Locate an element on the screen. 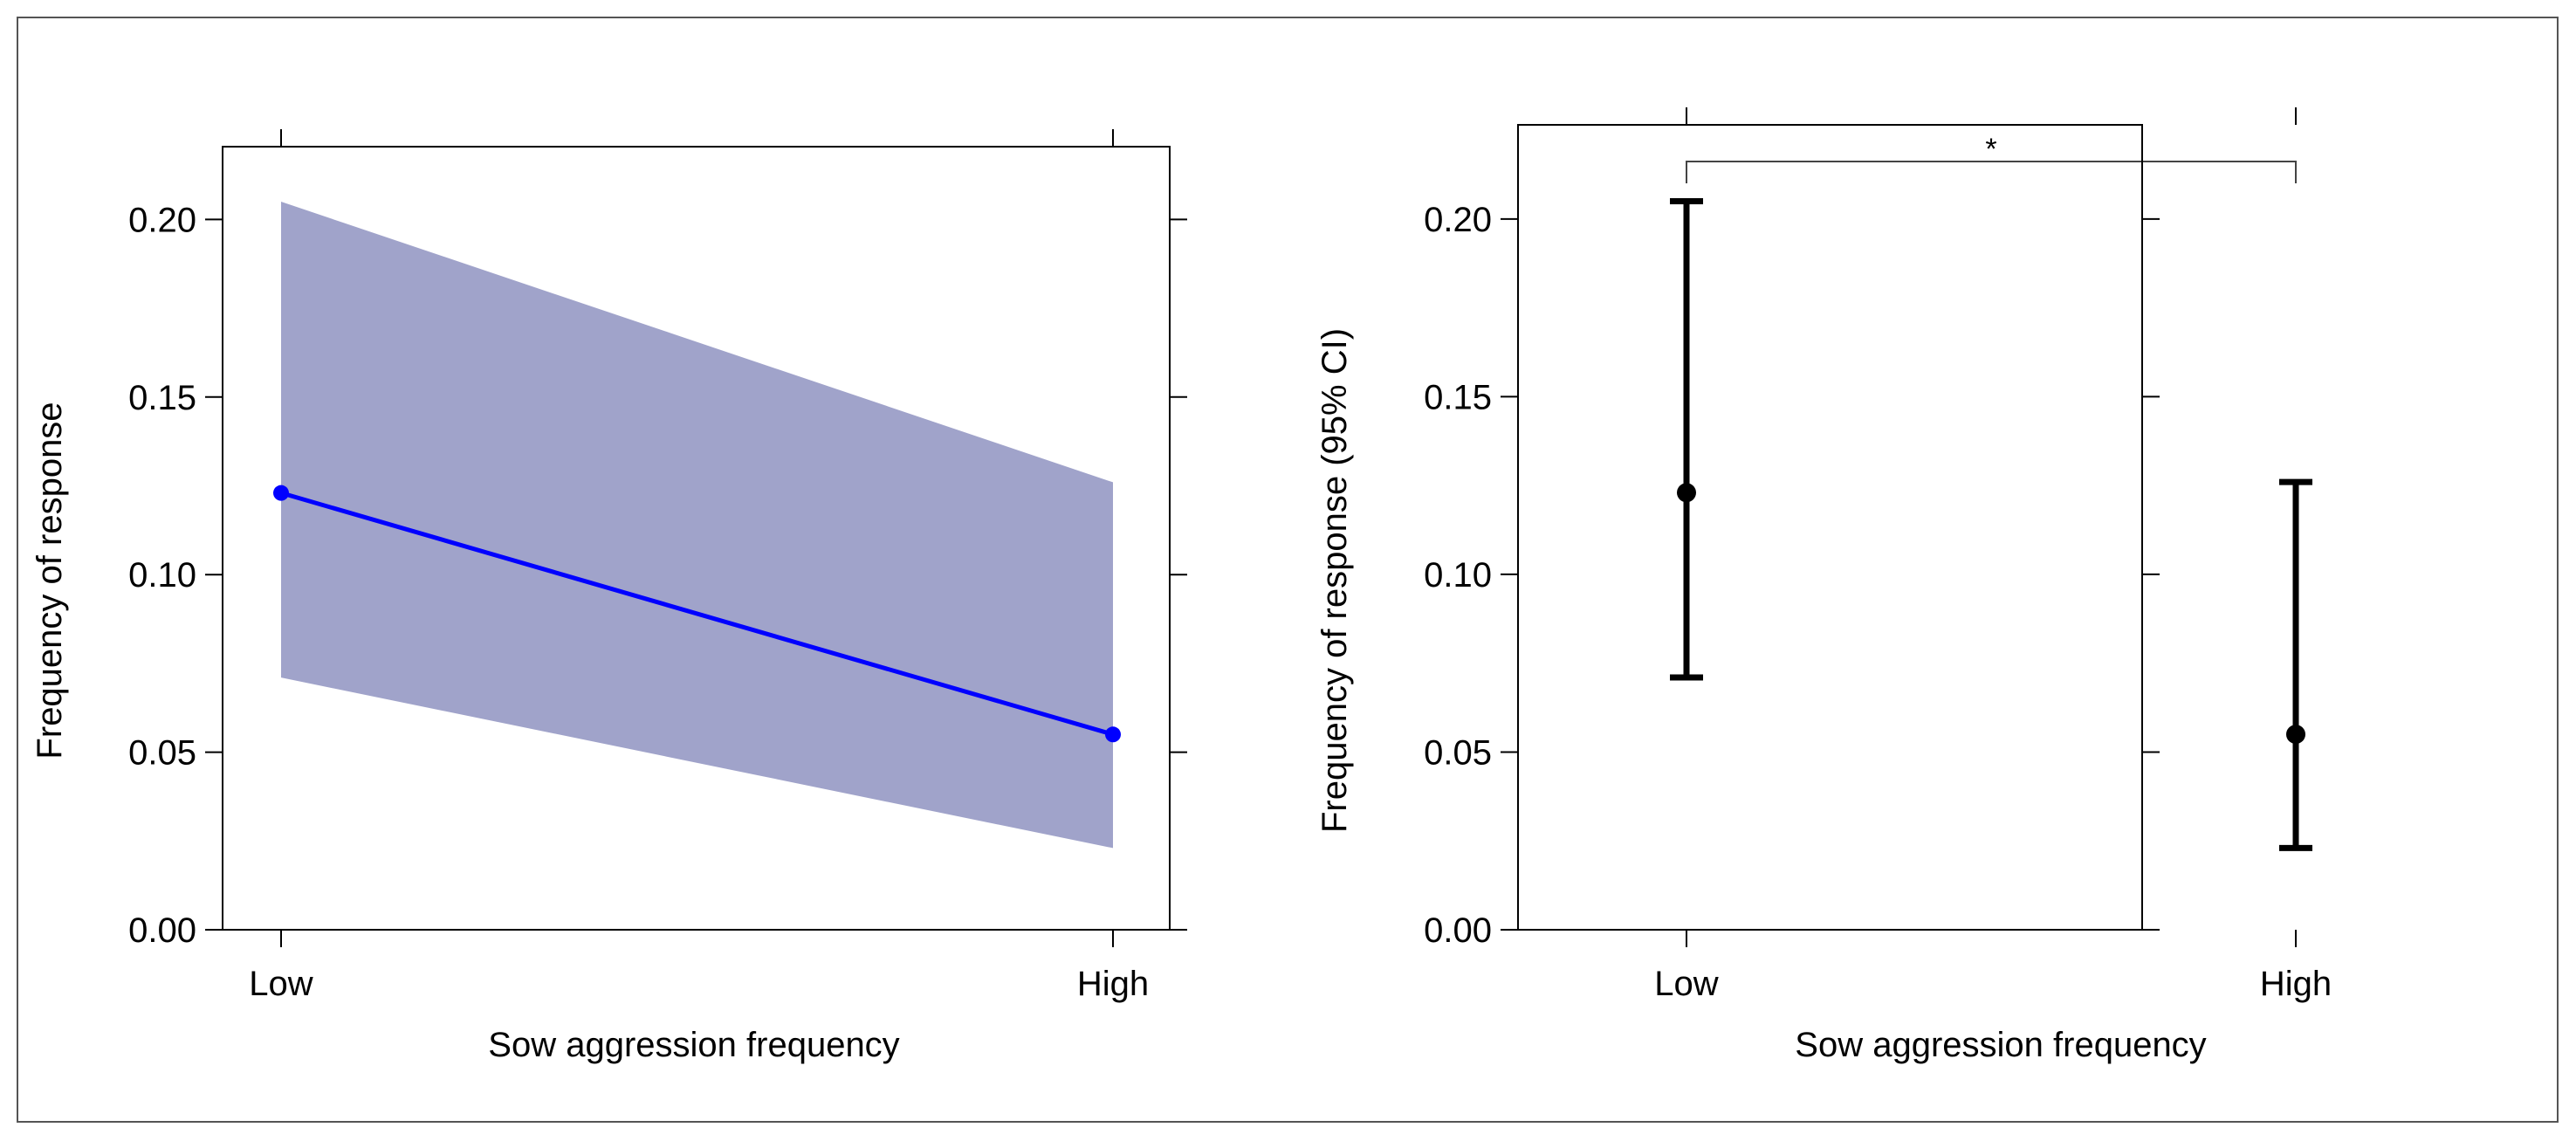 This screenshot has width=2576, height=1148. significance-bracket is located at coordinates (1991, 172).